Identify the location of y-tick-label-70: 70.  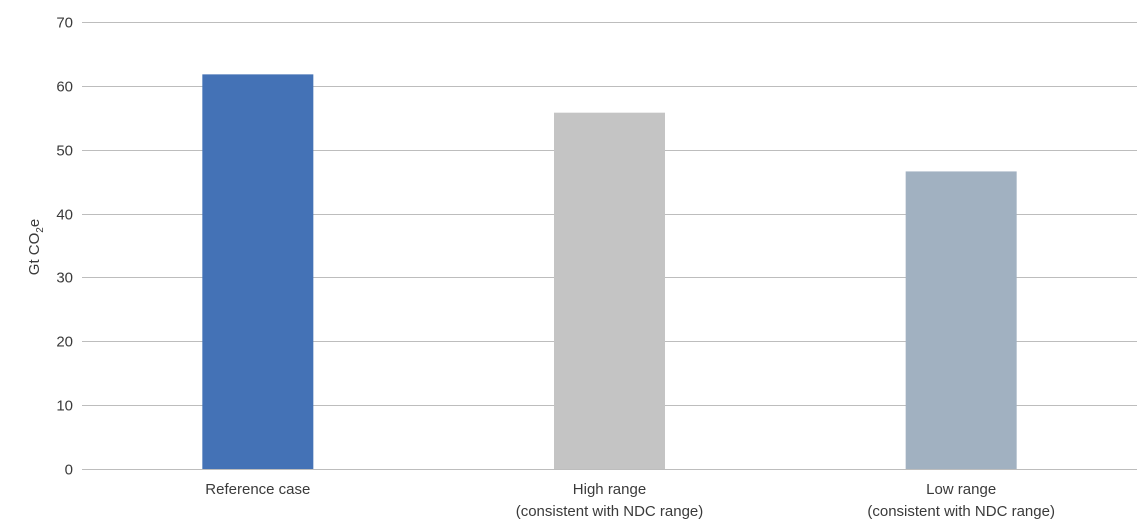
(64, 23).